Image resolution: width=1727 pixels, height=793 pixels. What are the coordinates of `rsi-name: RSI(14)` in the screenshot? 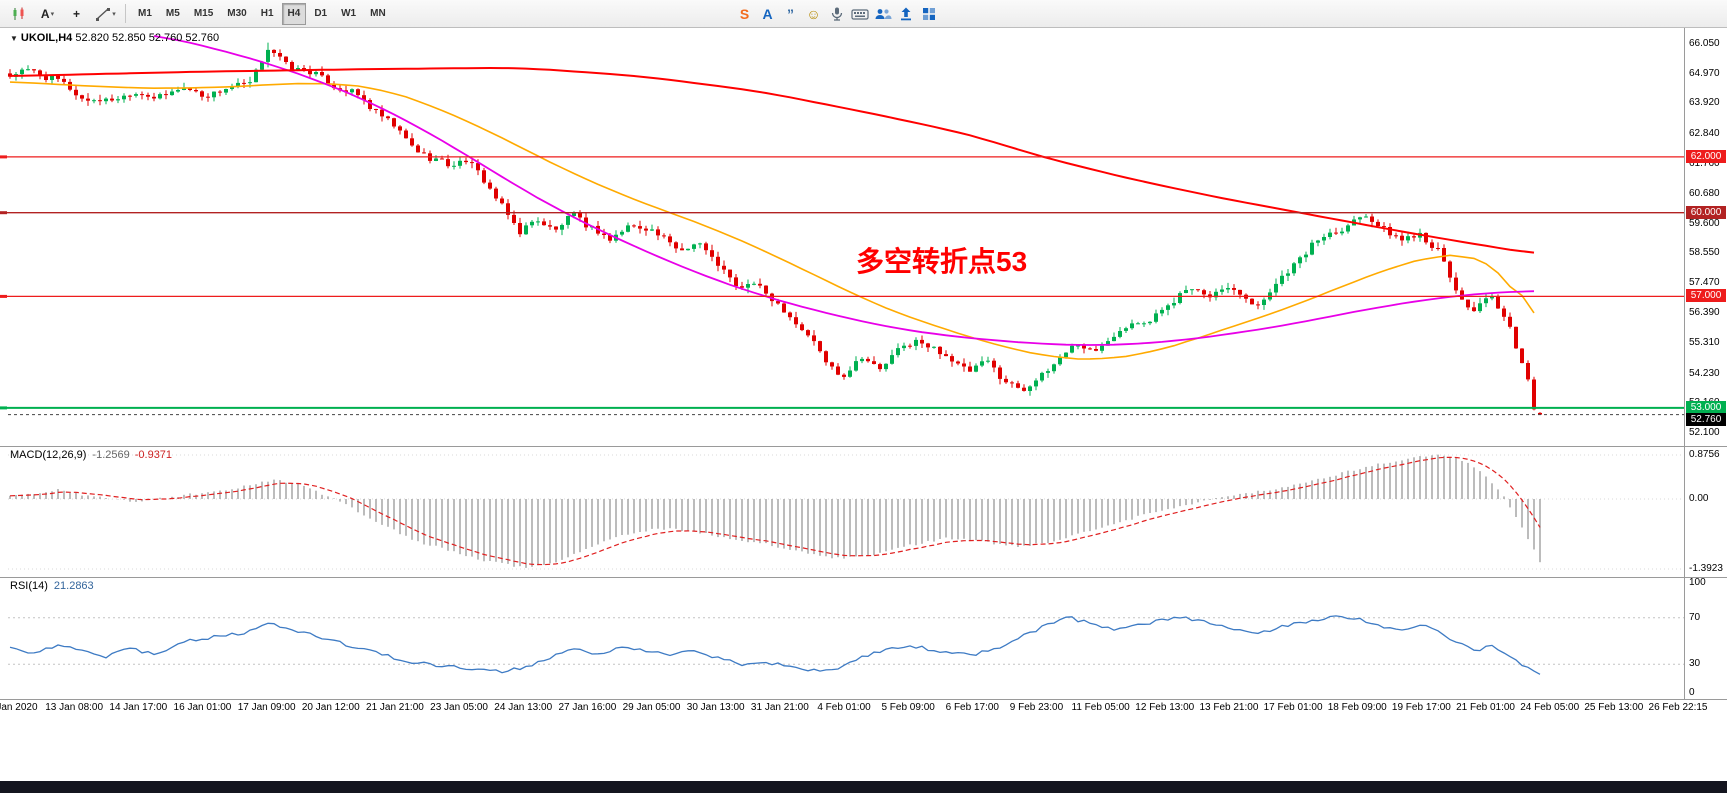 It's located at (29, 586).